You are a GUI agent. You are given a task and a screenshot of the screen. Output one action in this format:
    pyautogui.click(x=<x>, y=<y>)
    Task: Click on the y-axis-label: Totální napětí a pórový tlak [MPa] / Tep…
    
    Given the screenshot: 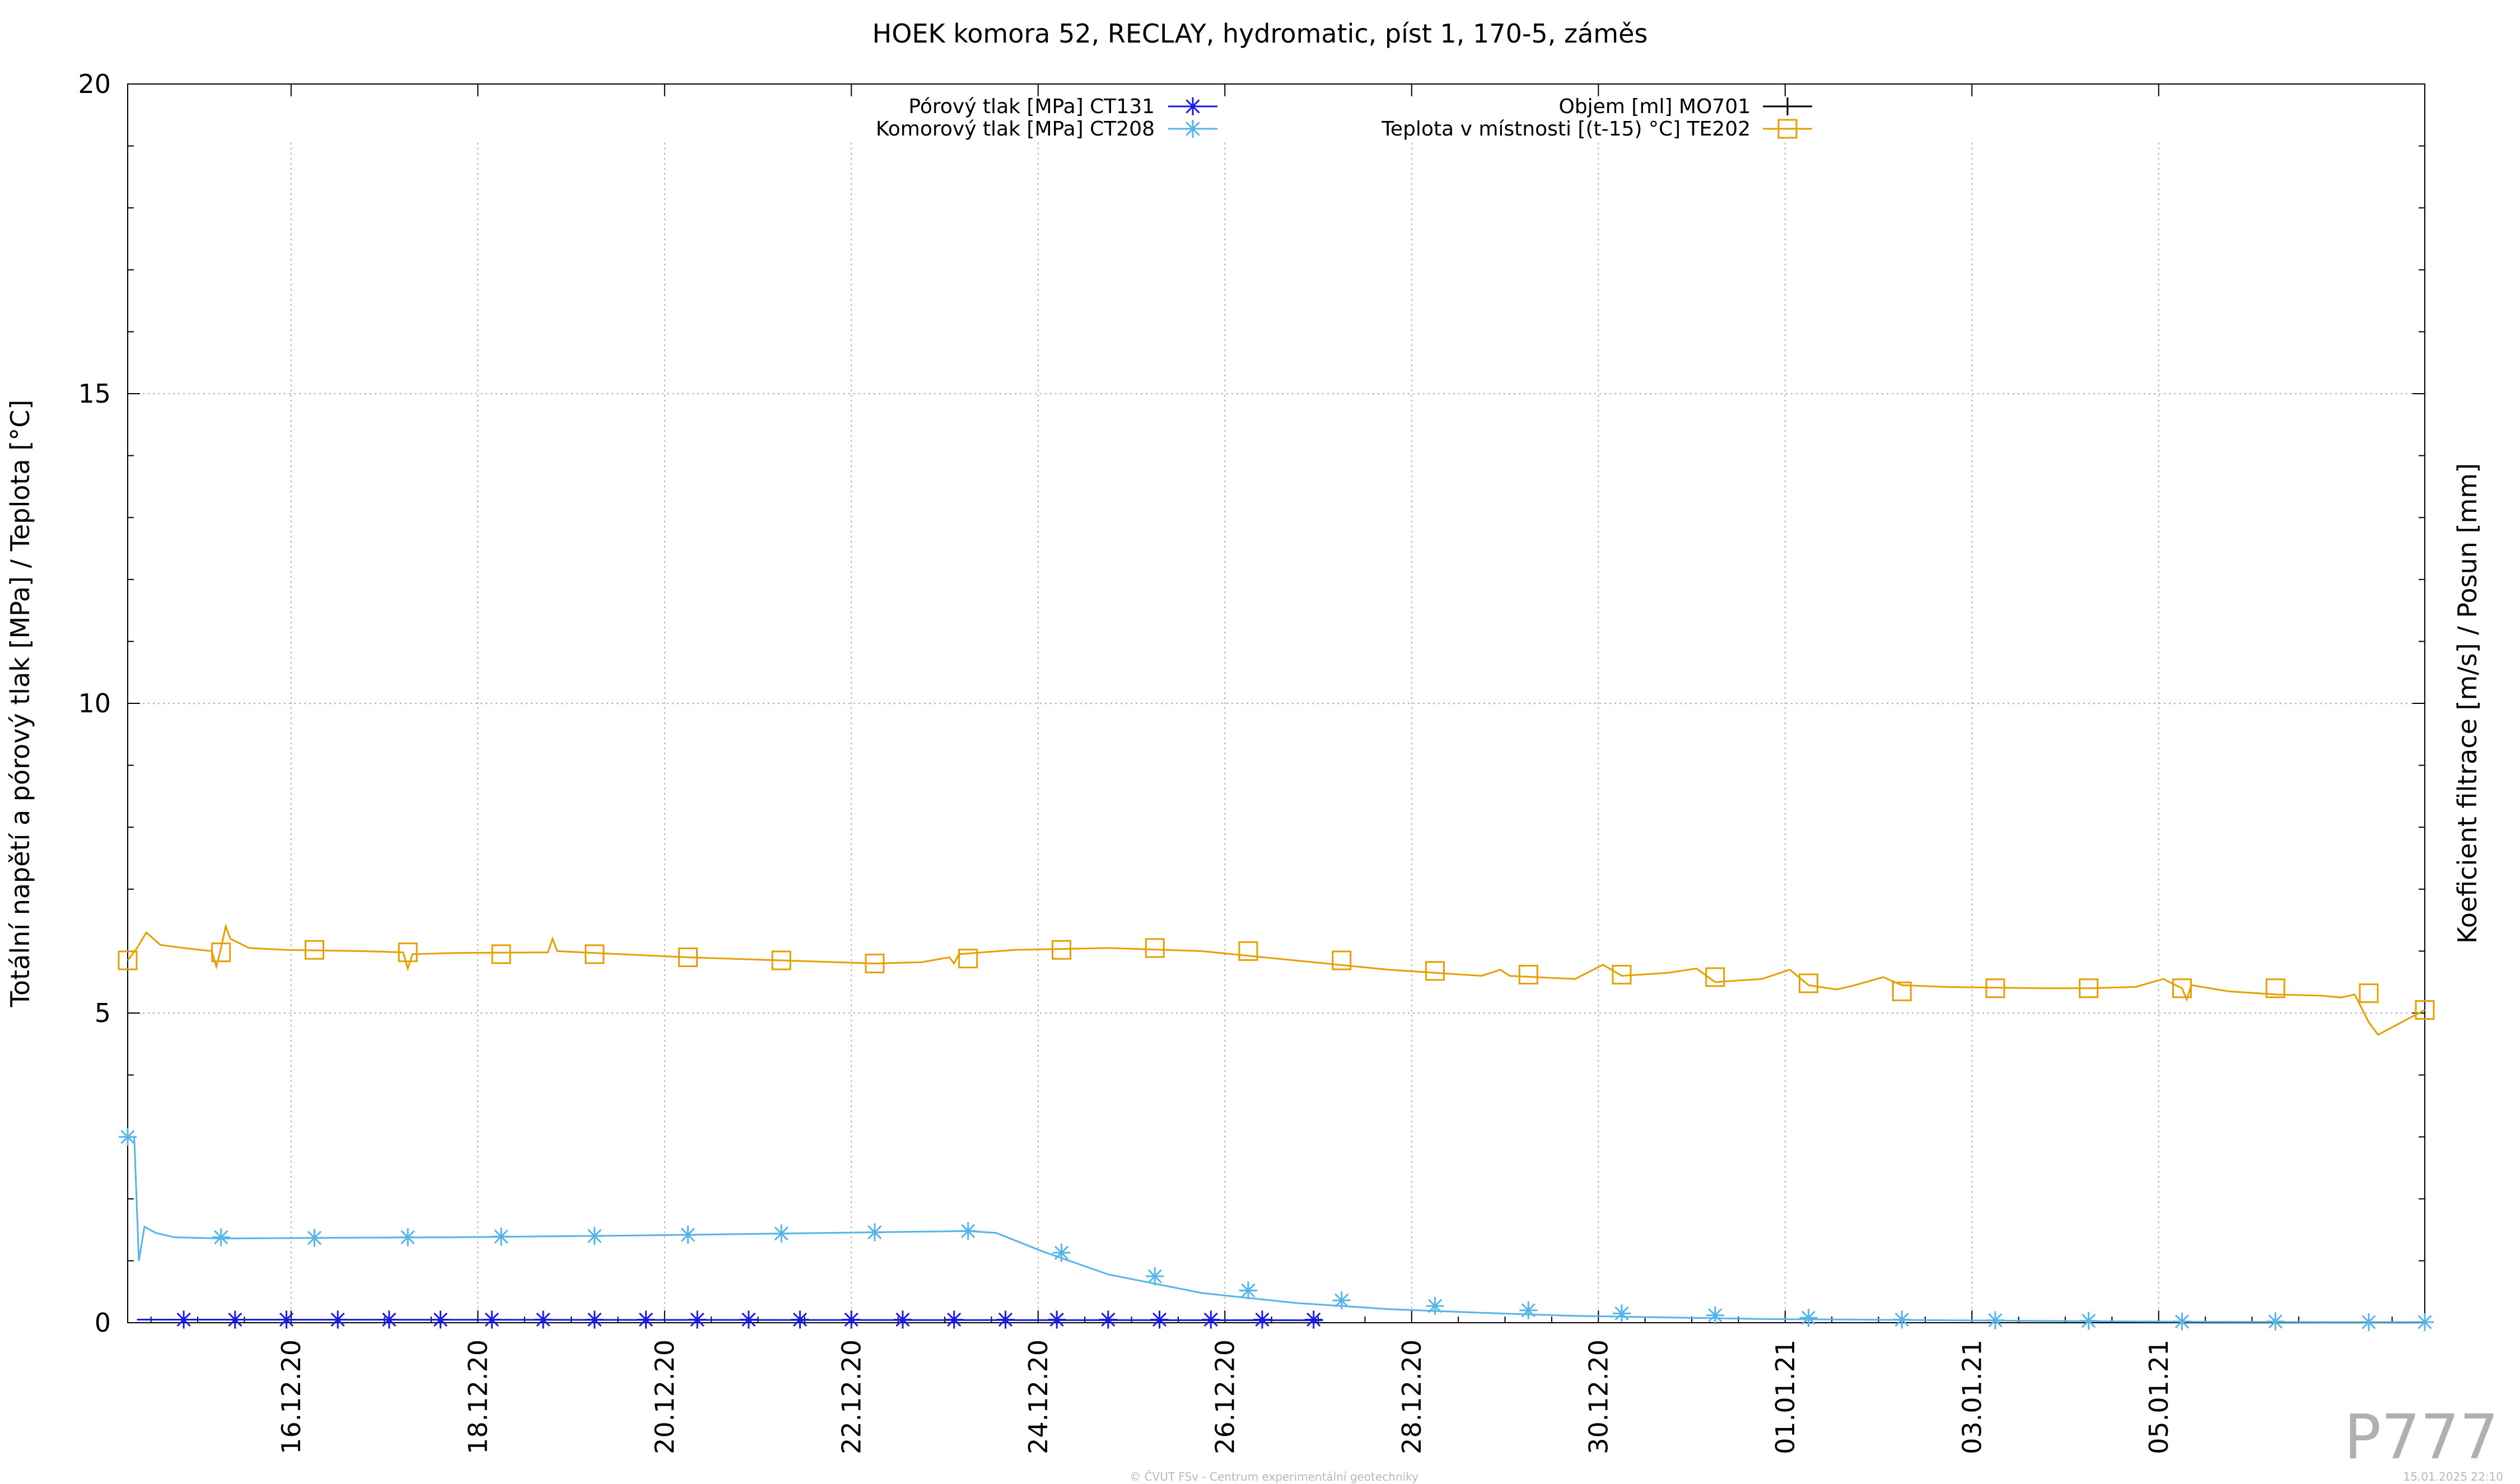 What is the action you would take?
    pyautogui.click(x=20, y=704)
    